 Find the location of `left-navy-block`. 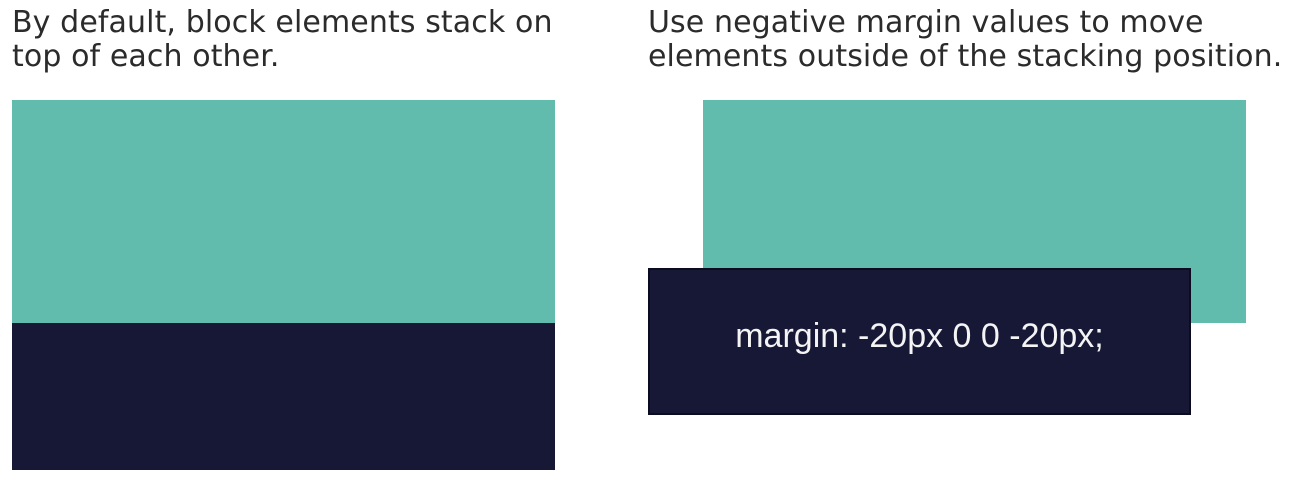

left-navy-block is located at coordinates (283, 396).